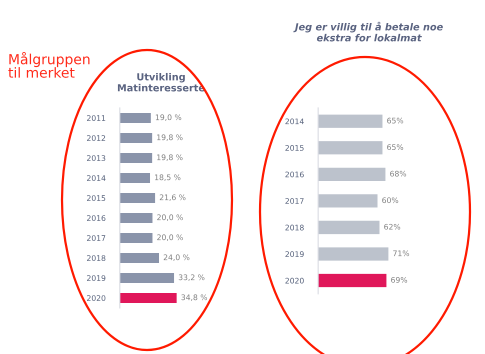 The height and width of the screenshot is (354, 485). Describe the element at coordinates (368, 32) in the screenshot. I see `chart-title: Jeg er villig til å betale noe ekstra for lokalmat` at that location.